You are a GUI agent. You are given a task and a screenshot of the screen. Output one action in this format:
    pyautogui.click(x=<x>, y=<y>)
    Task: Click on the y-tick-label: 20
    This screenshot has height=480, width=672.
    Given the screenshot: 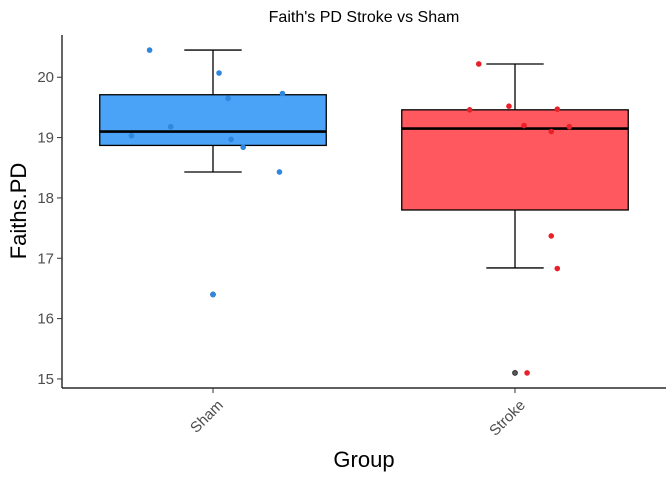 What is the action you would take?
    pyautogui.click(x=45, y=77)
    